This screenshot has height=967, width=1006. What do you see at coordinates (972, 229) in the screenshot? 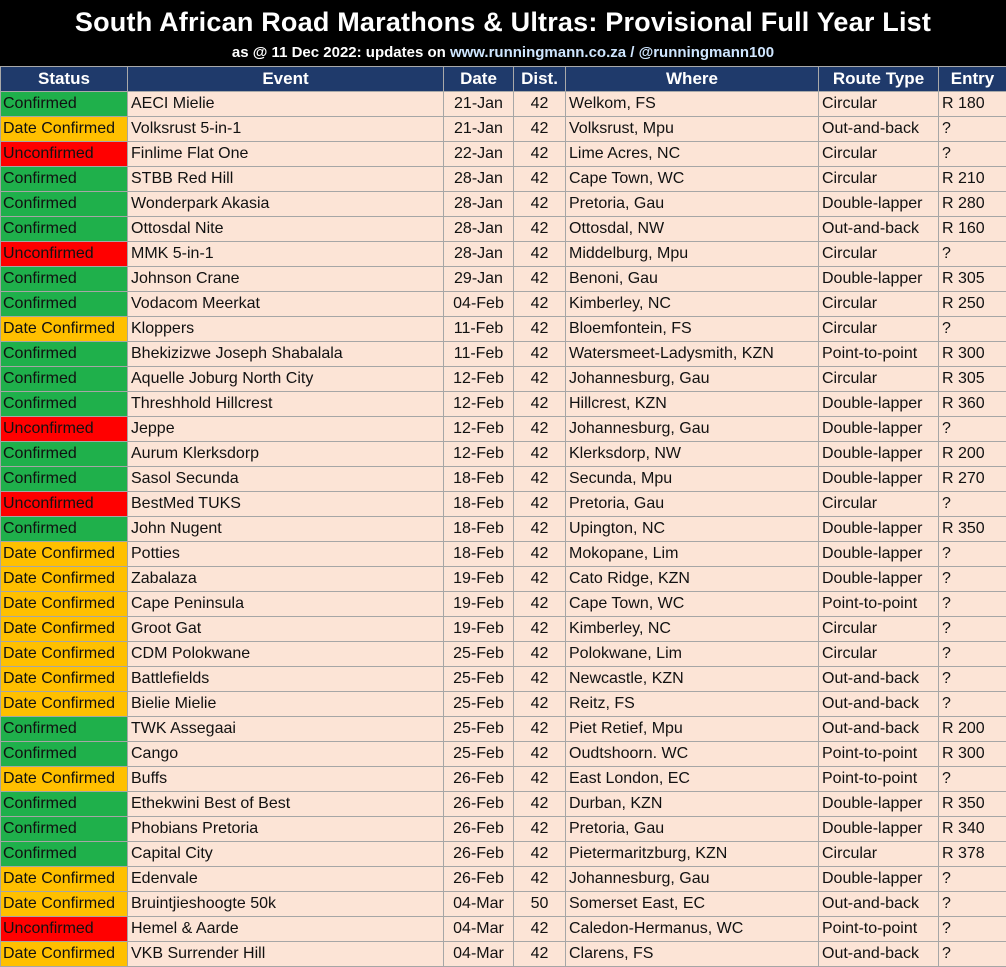
I see `entry-cell: R 160` at bounding box center [972, 229].